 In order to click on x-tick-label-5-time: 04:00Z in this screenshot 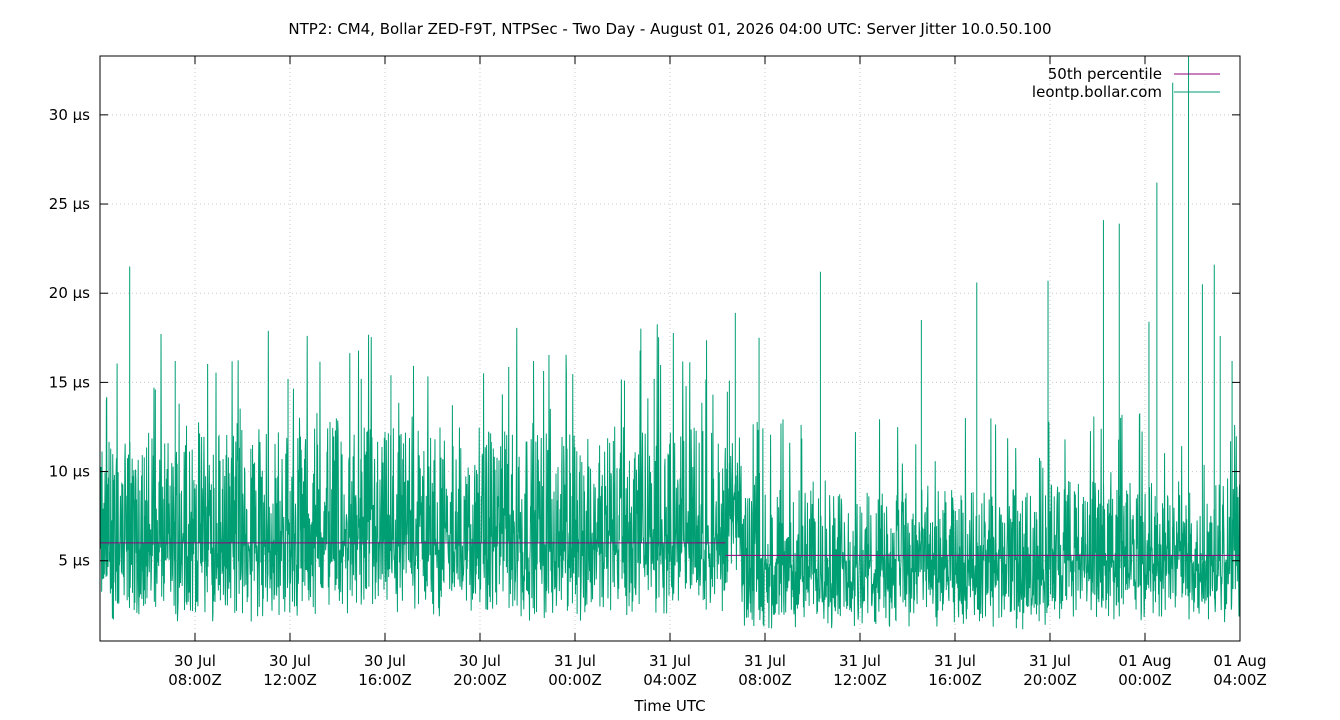, I will do `click(670, 680)`.